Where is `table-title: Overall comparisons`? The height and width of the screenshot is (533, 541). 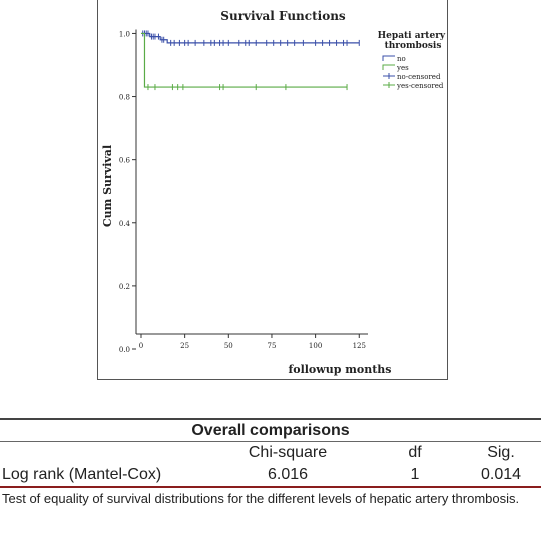 table-title: Overall comparisons is located at coordinates (270, 430).